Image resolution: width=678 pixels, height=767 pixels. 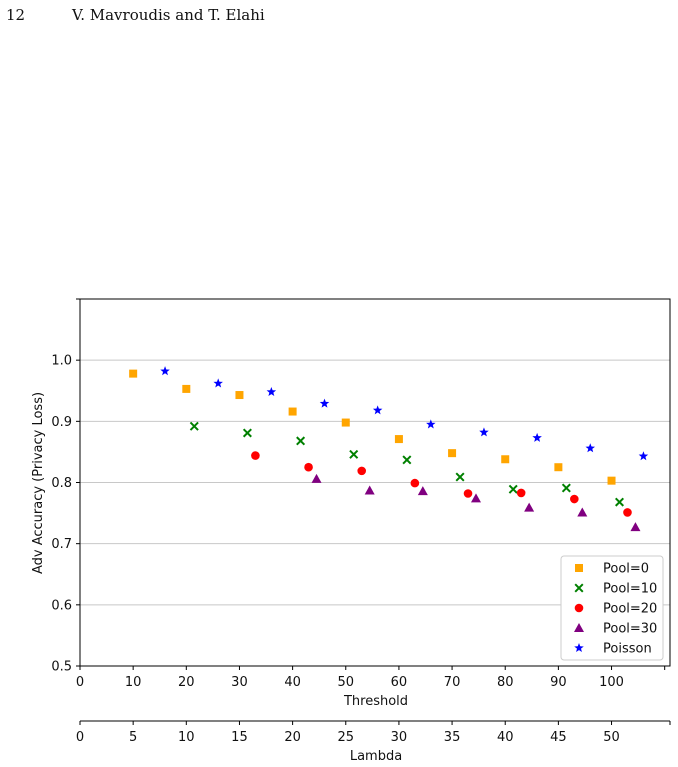 What do you see at coordinates (404, 413) in the screenshot?
I see `series-poisson` at bounding box center [404, 413].